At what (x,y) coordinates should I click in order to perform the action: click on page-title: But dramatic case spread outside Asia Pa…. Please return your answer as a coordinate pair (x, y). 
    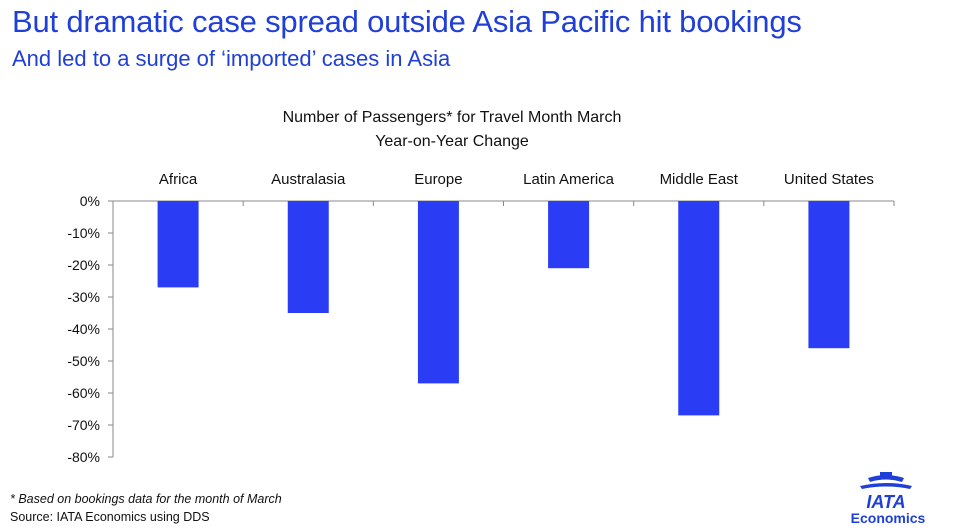
    Looking at the image, I should click on (407, 21).